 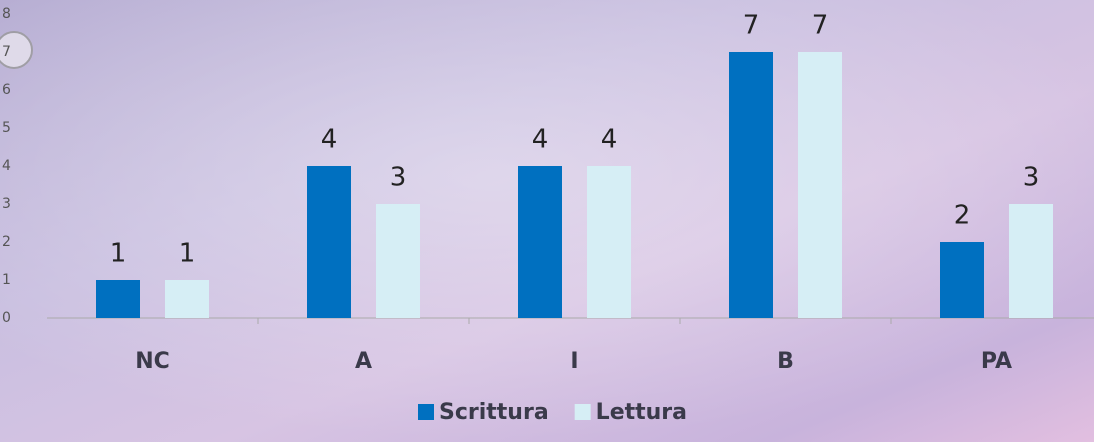 I want to click on x-tick-label: I, so click(x=574, y=361).